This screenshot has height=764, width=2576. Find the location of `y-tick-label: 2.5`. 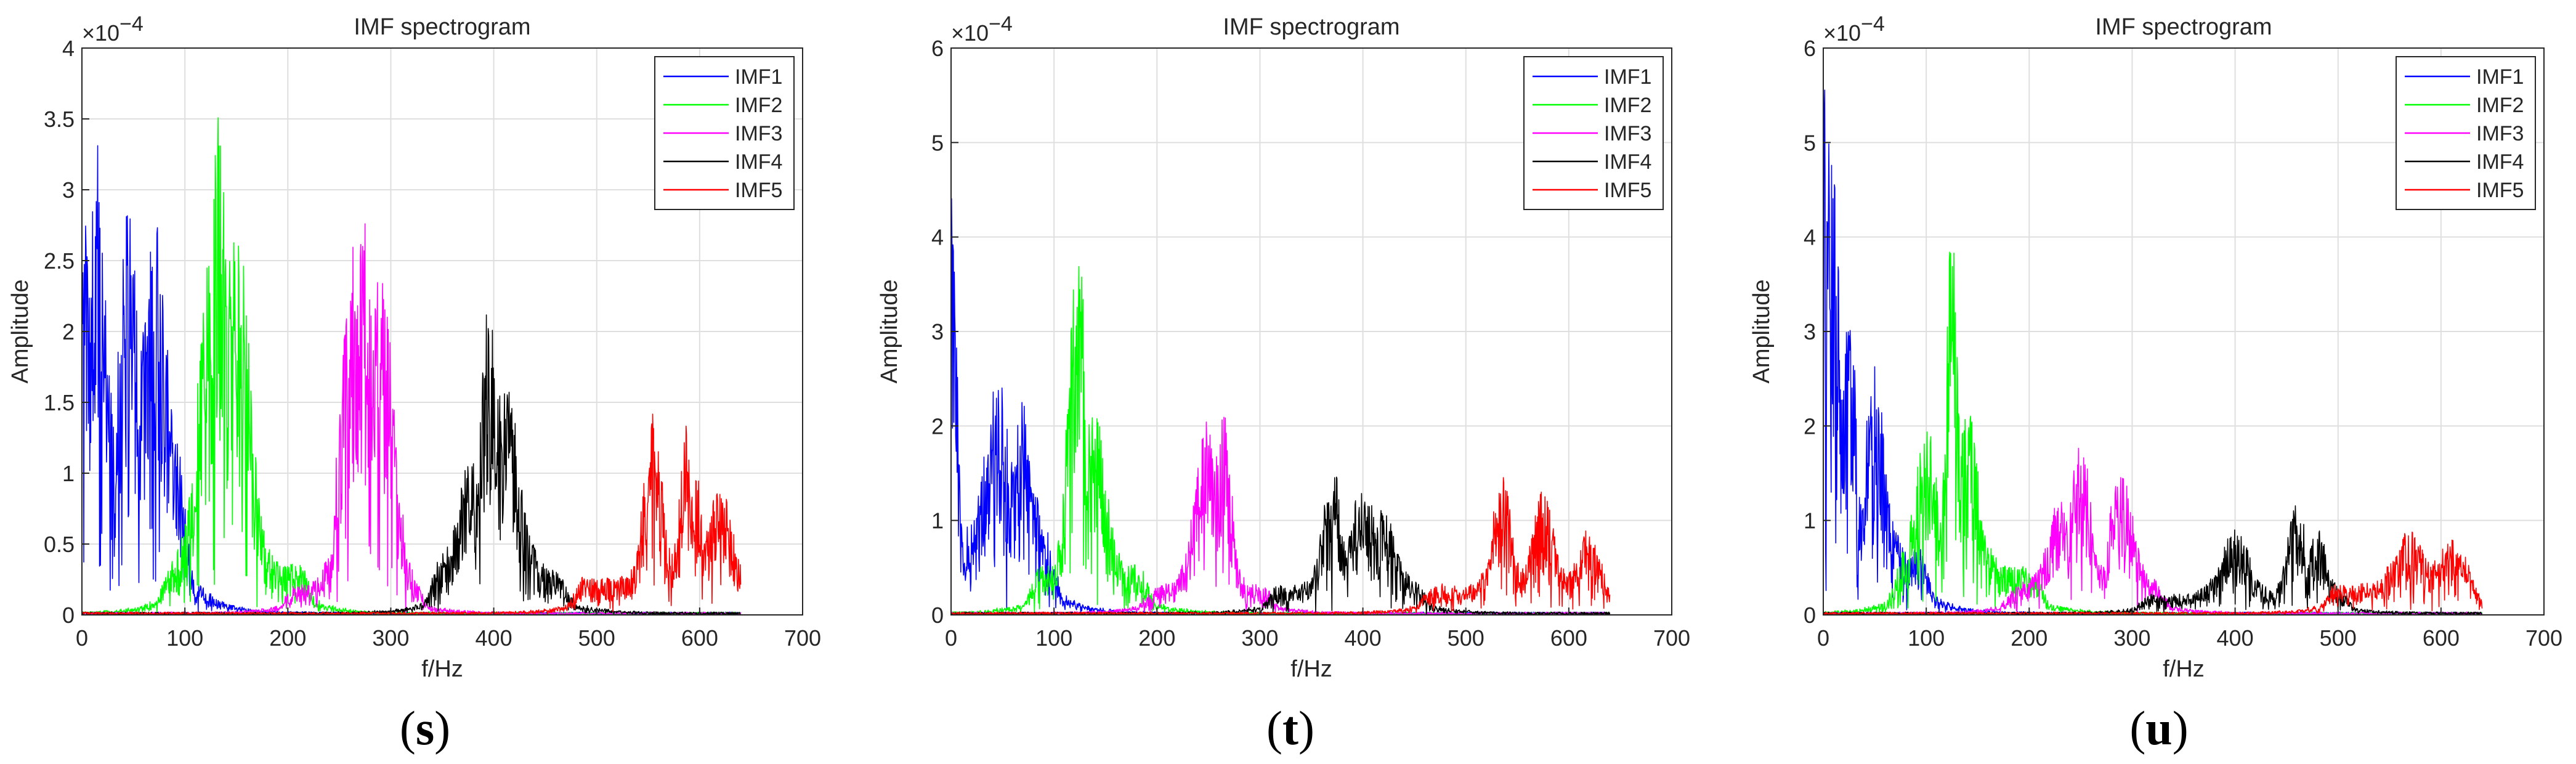

y-tick-label: 2.5 is located at coordinates (59, 261).